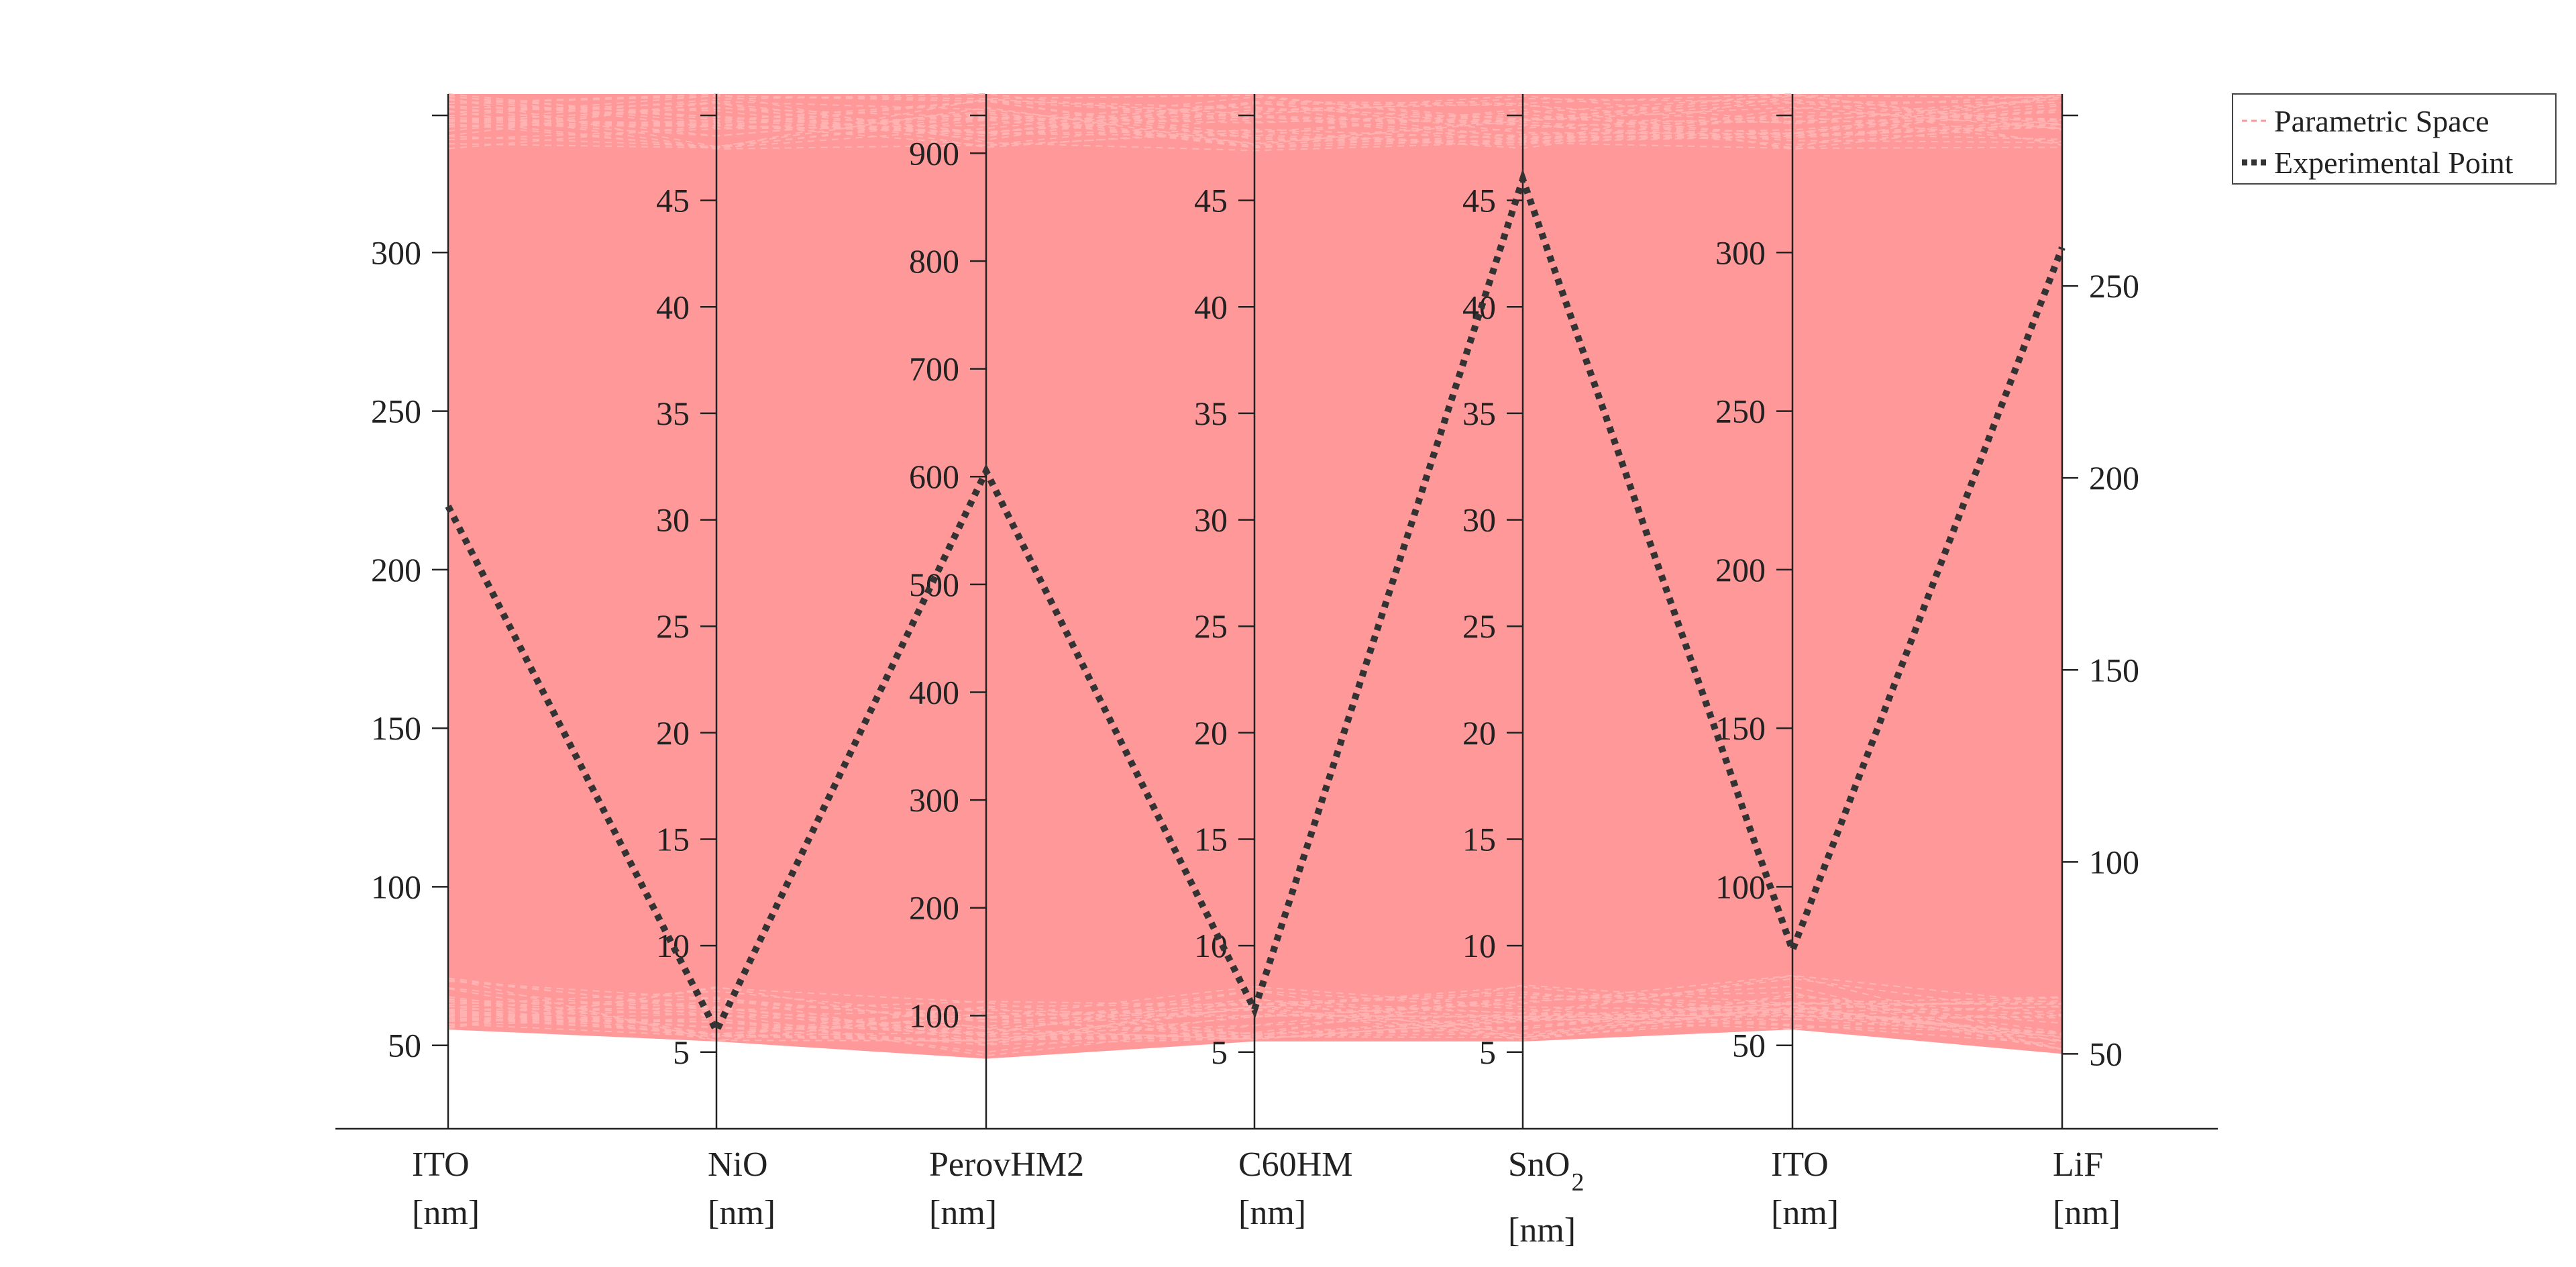 This screenshot has height=1267, width=2576. I want to click on axis-label-perovhm2: PerovHM2 [nm], so click(1006, 1189).